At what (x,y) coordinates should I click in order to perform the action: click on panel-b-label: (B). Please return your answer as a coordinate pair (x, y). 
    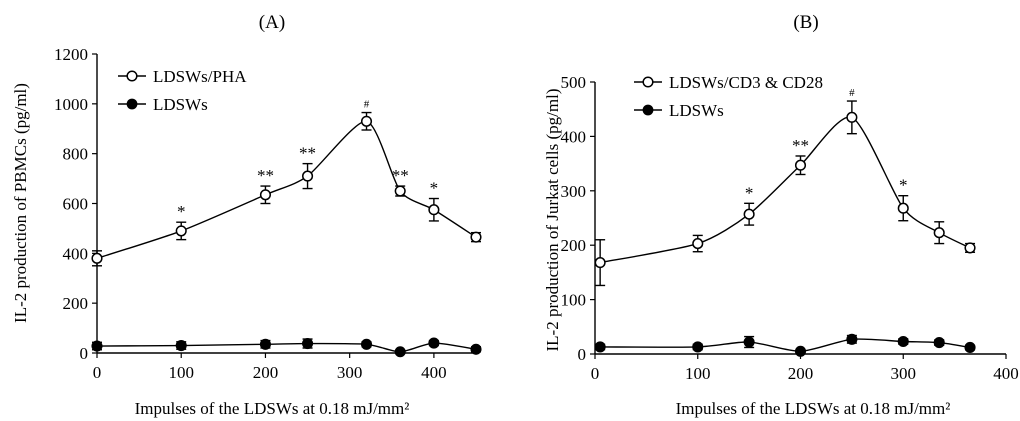
    Looking at the image, I should click on (805, 22).